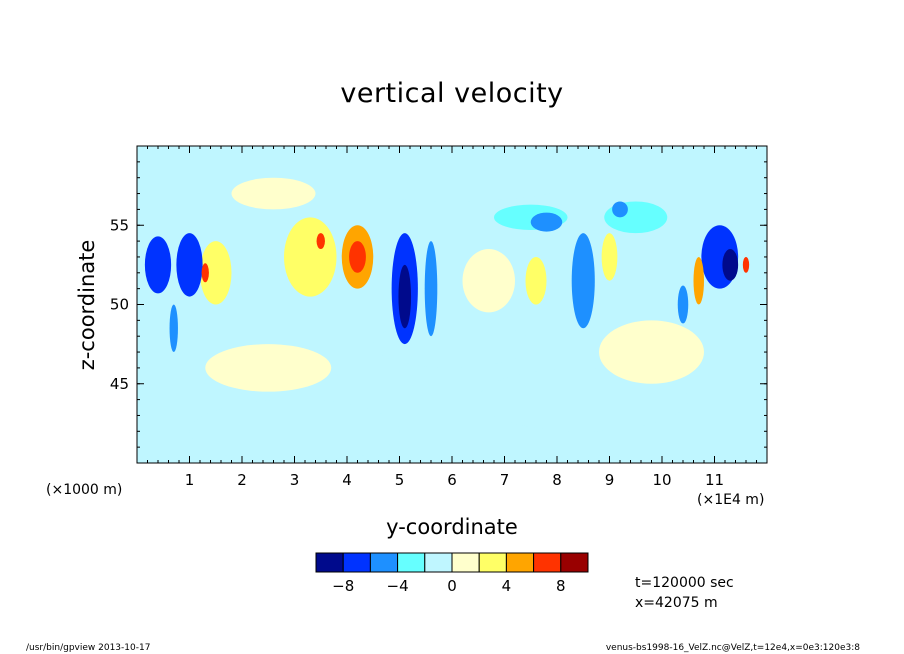  What do you see at coordinates (661, 480) in the screenshot?
I see `x-tick-label: 10` at bounding box center [661, 480].